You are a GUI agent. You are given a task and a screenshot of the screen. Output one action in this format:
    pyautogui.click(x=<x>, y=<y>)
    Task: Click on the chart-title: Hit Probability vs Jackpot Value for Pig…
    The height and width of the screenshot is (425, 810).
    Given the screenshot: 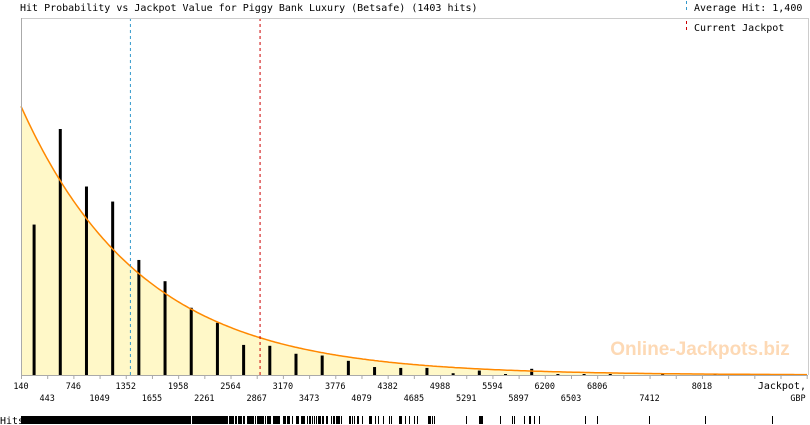 What is the action you would take?
    pyautogui.click(x=249, y=8)
    